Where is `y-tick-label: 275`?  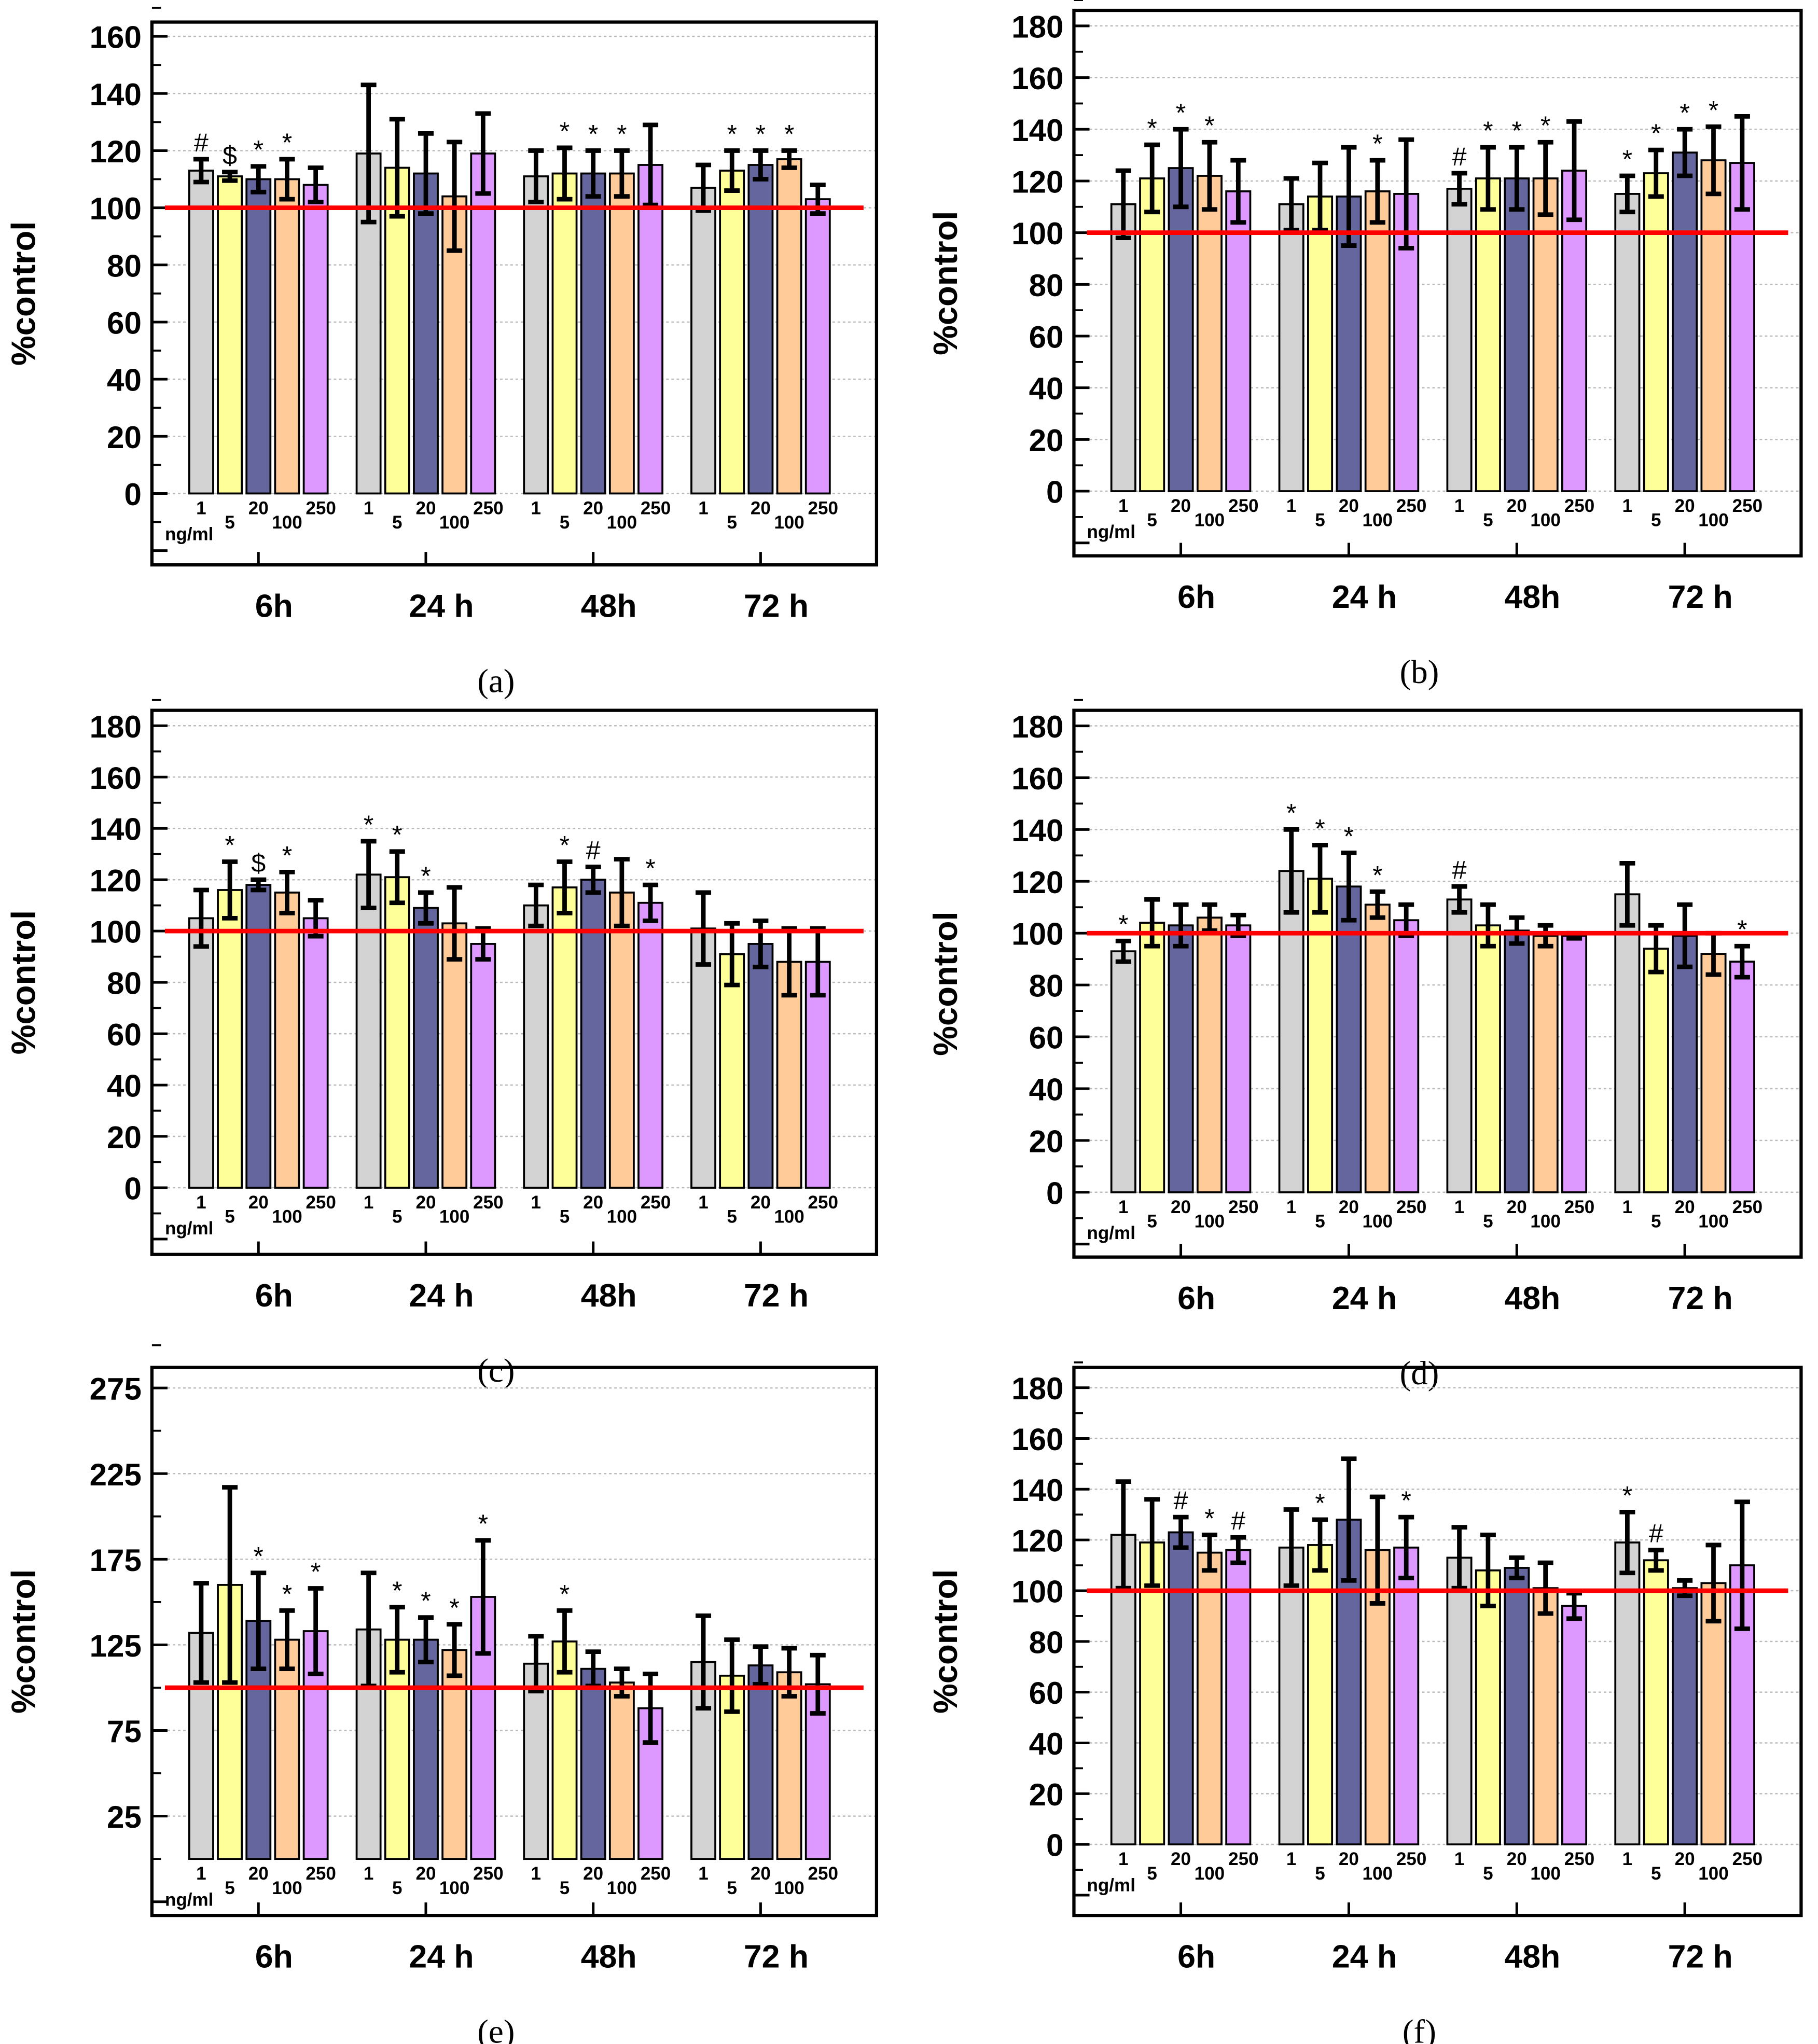 y-tick-label: 275 is located at coordinates (116, 1389).